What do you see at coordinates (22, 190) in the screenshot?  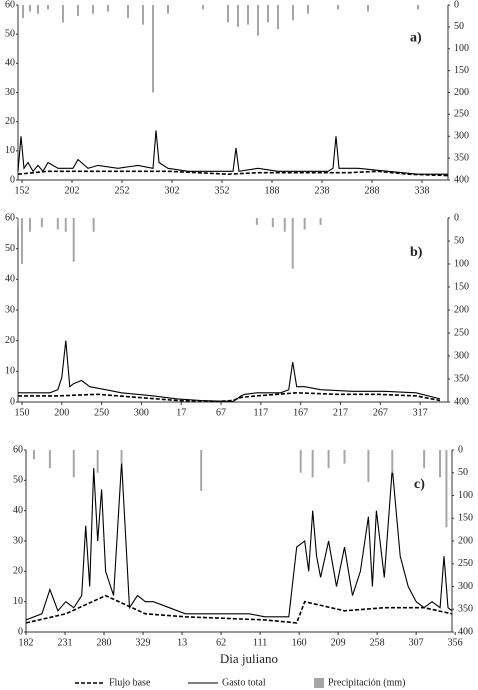 I see `x-tick-label: 152` at bounding box center [22, 190].